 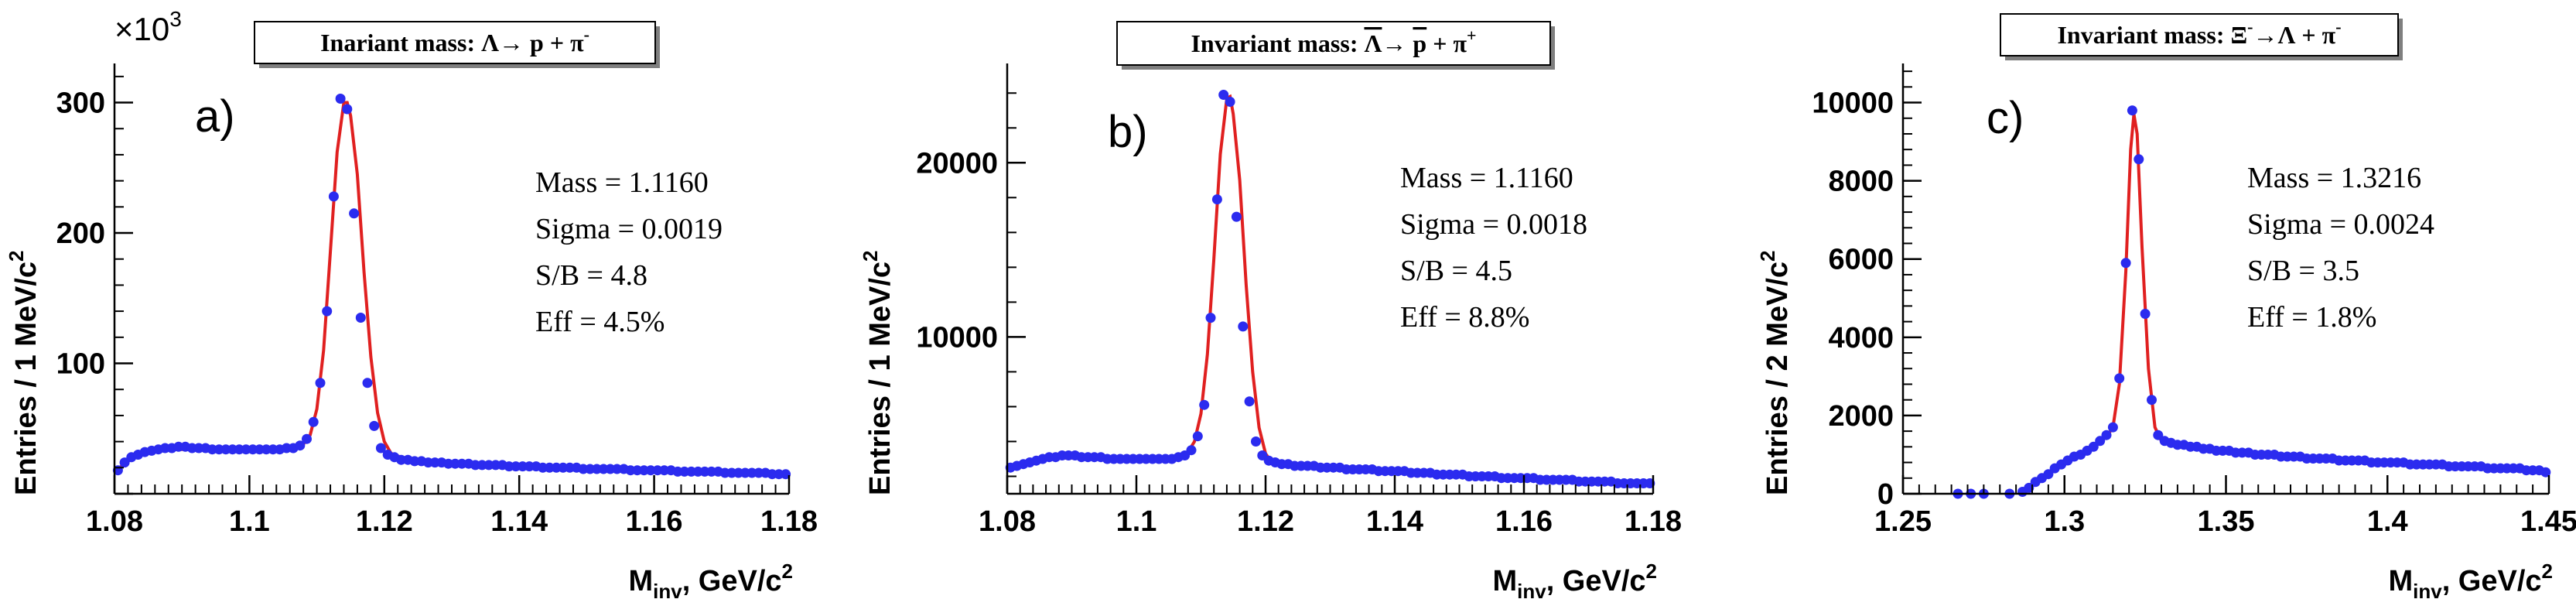 What do you see at coordinates (1861, 416) in the screenshot?
I see `y-tick-label-c: 2000` at bounding box center [1861, 416].